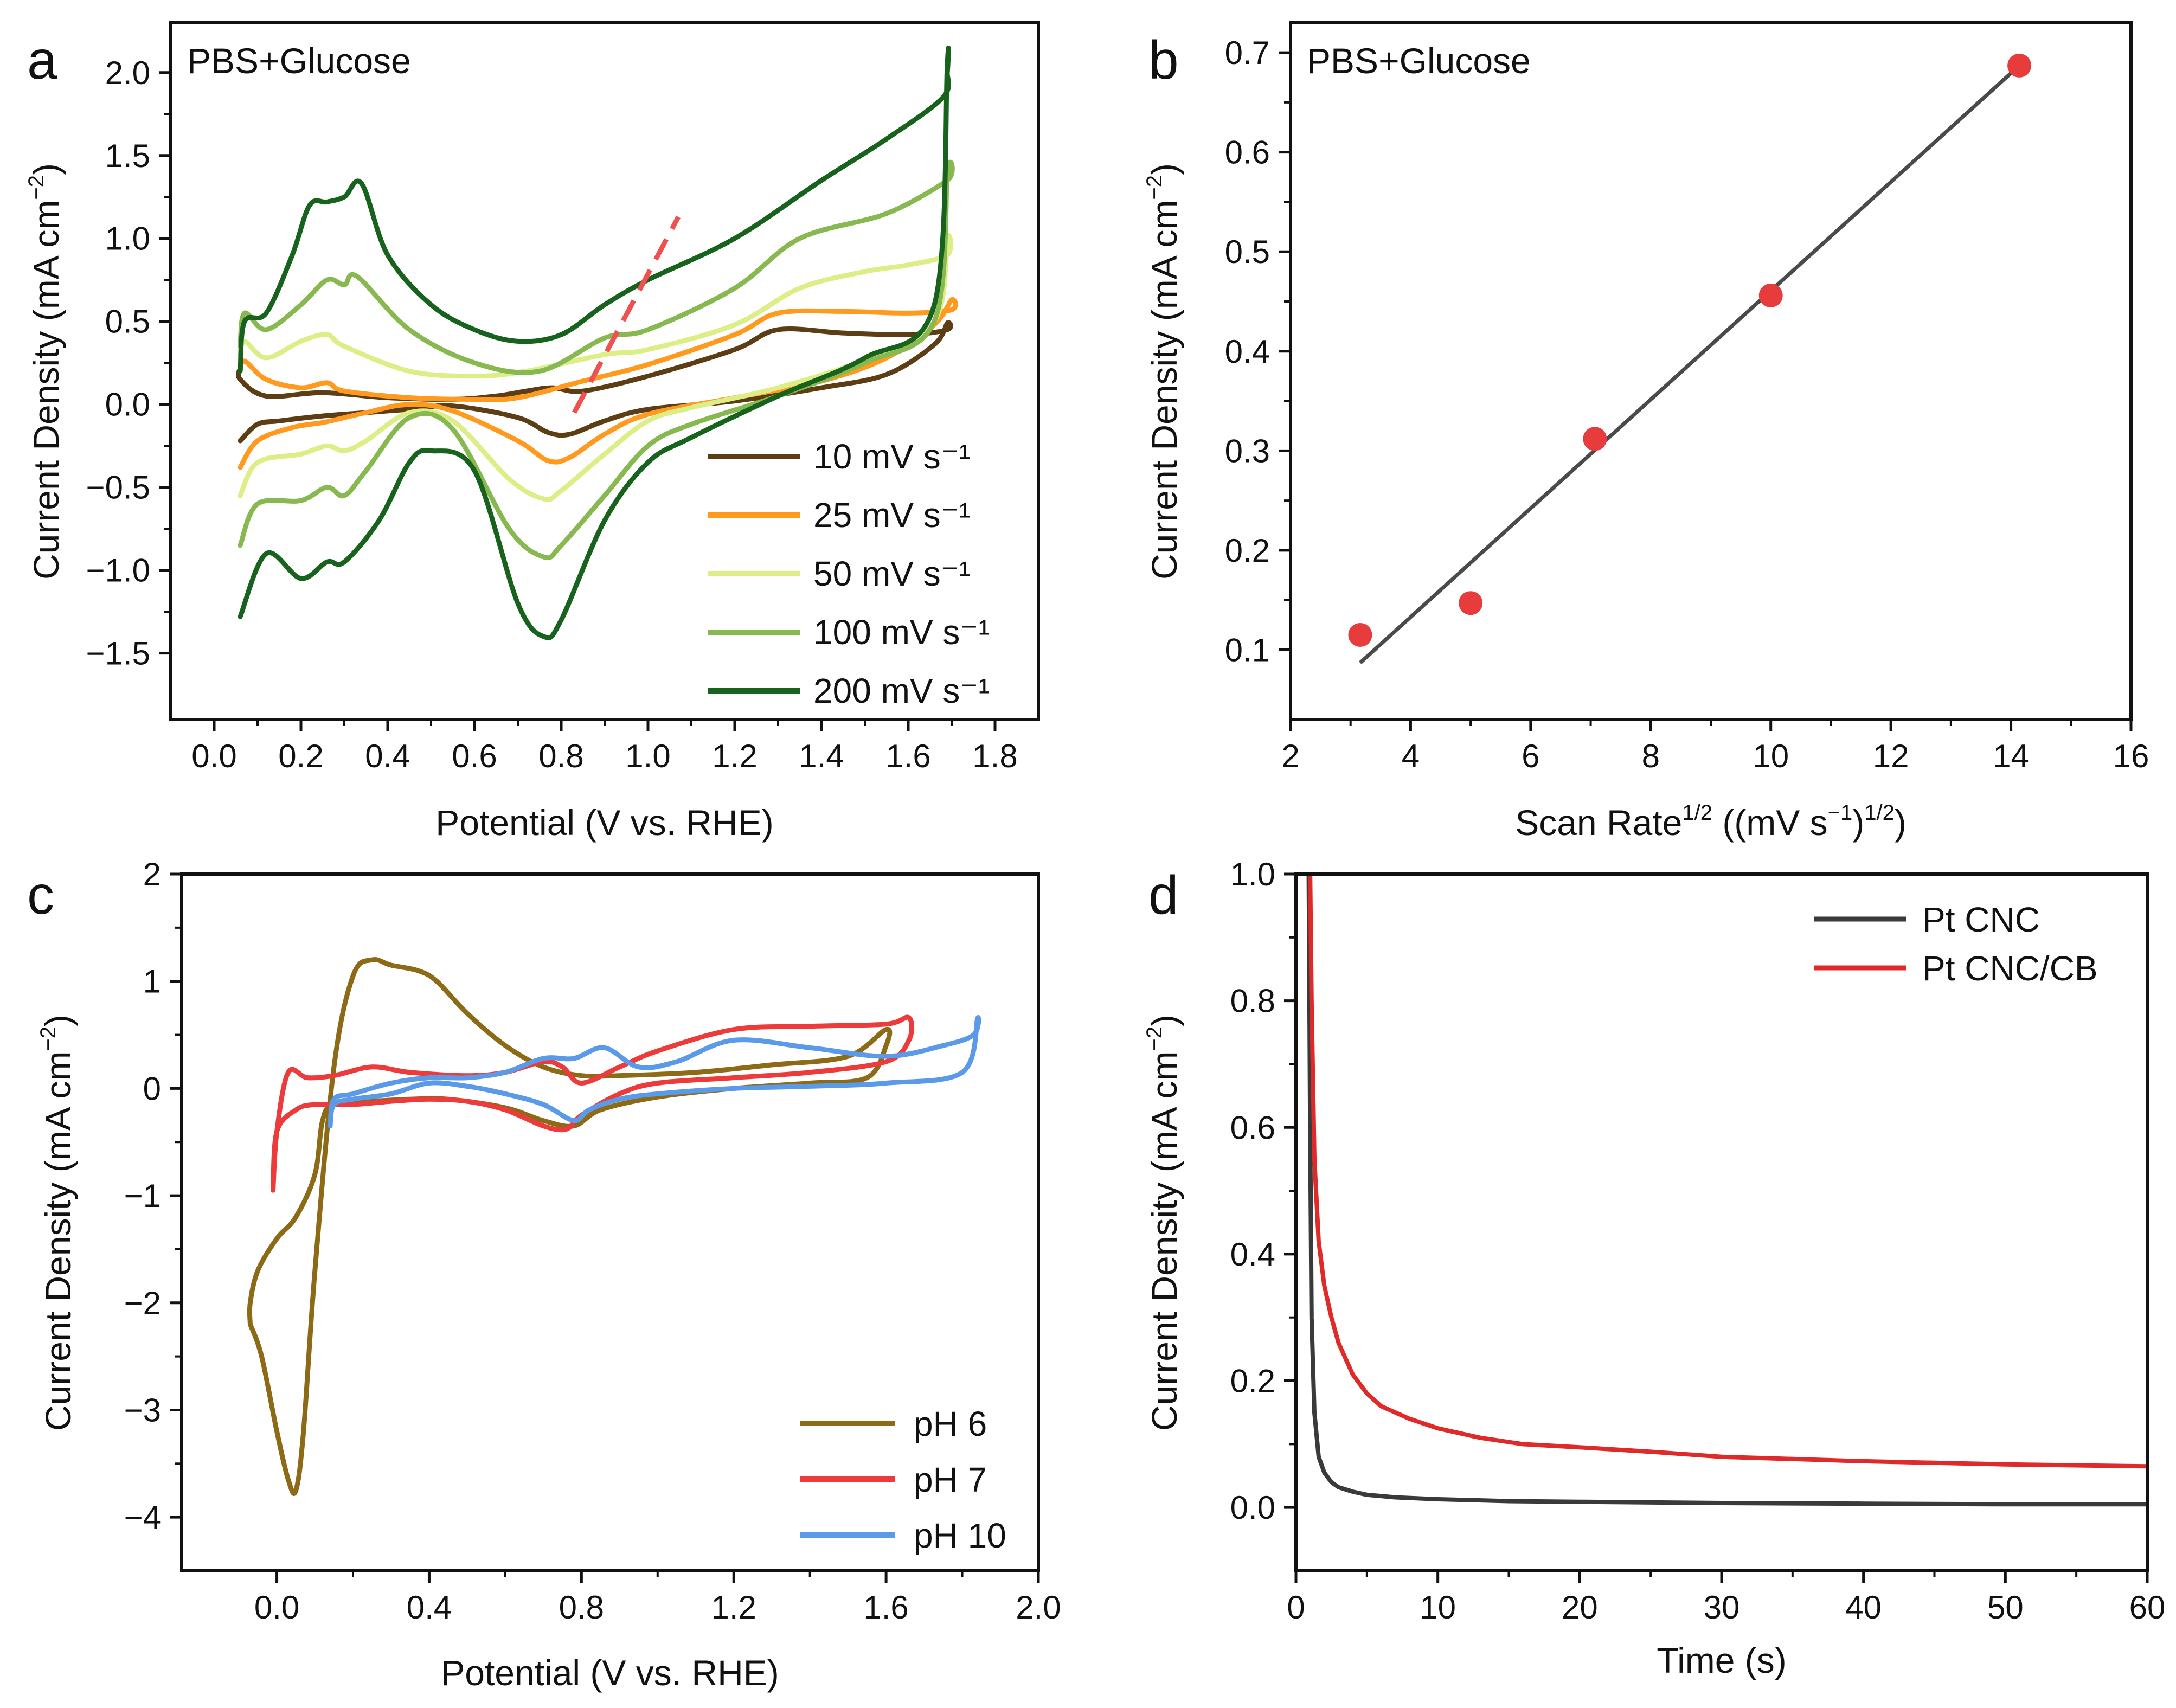 This screenshot has height=1708, width=2176. What do you see at coordinates (1252, 1381) in the screenshot?
I see `y-tick-label-d-1: 0.2` at bounding box center [1252, 1381].